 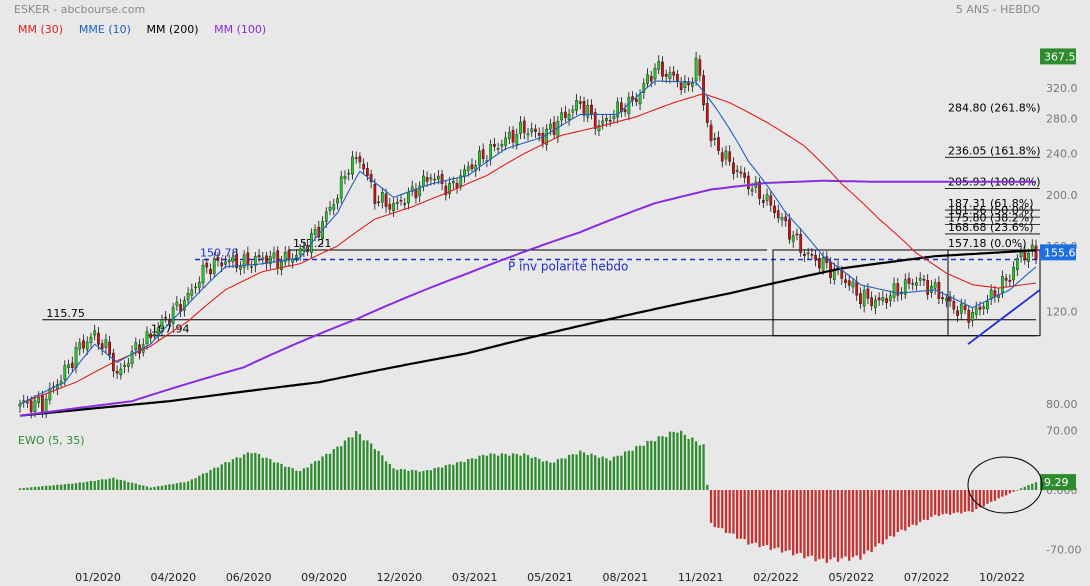 I want to click on legend-entry: MM (100), so click(x=240, y=29).